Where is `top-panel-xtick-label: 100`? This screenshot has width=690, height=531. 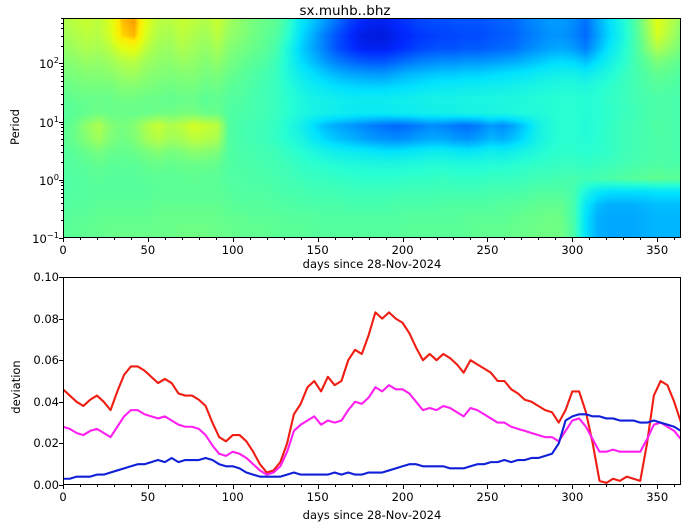 top-panel-xtick-label: 100 is located at coordinates (232, 250).